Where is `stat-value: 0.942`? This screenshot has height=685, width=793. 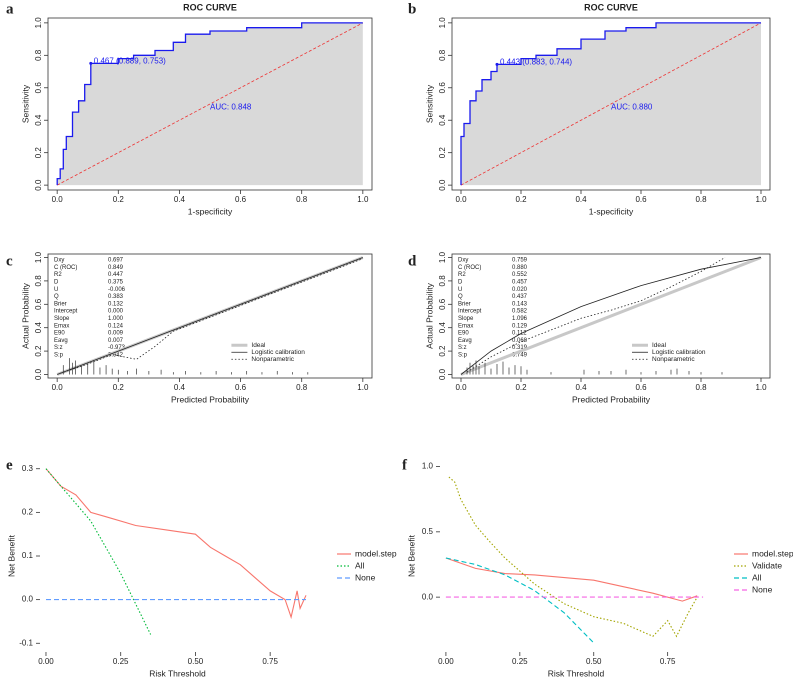
stat-value: 0.942 is located at coordinates (116, 355).